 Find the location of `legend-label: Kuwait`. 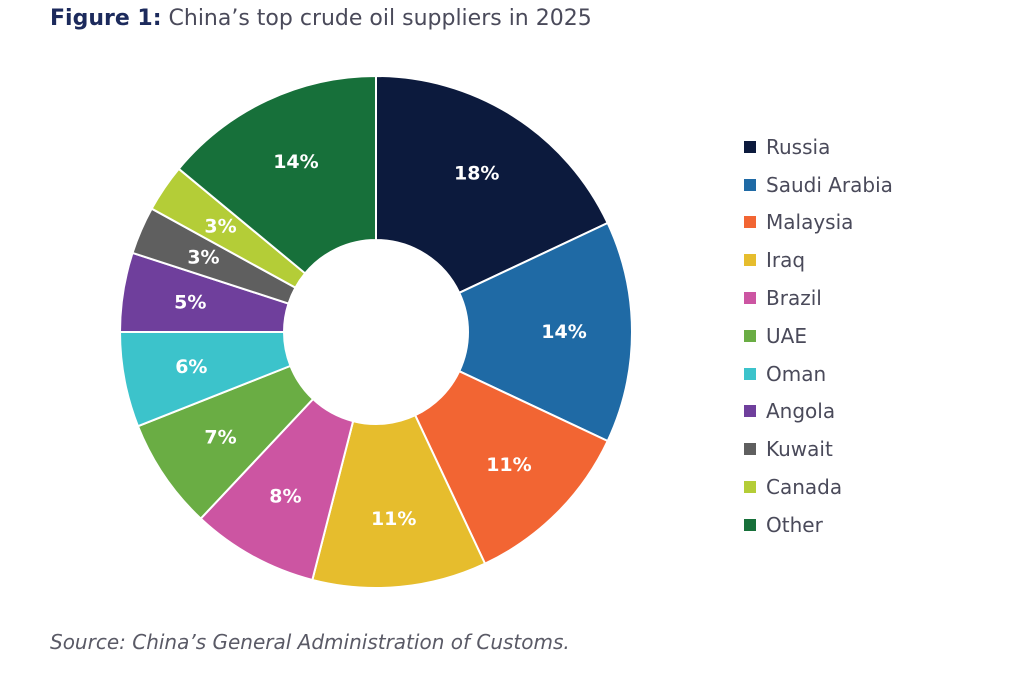

legend-label: Kuwait is located at coordinates (799, 449).